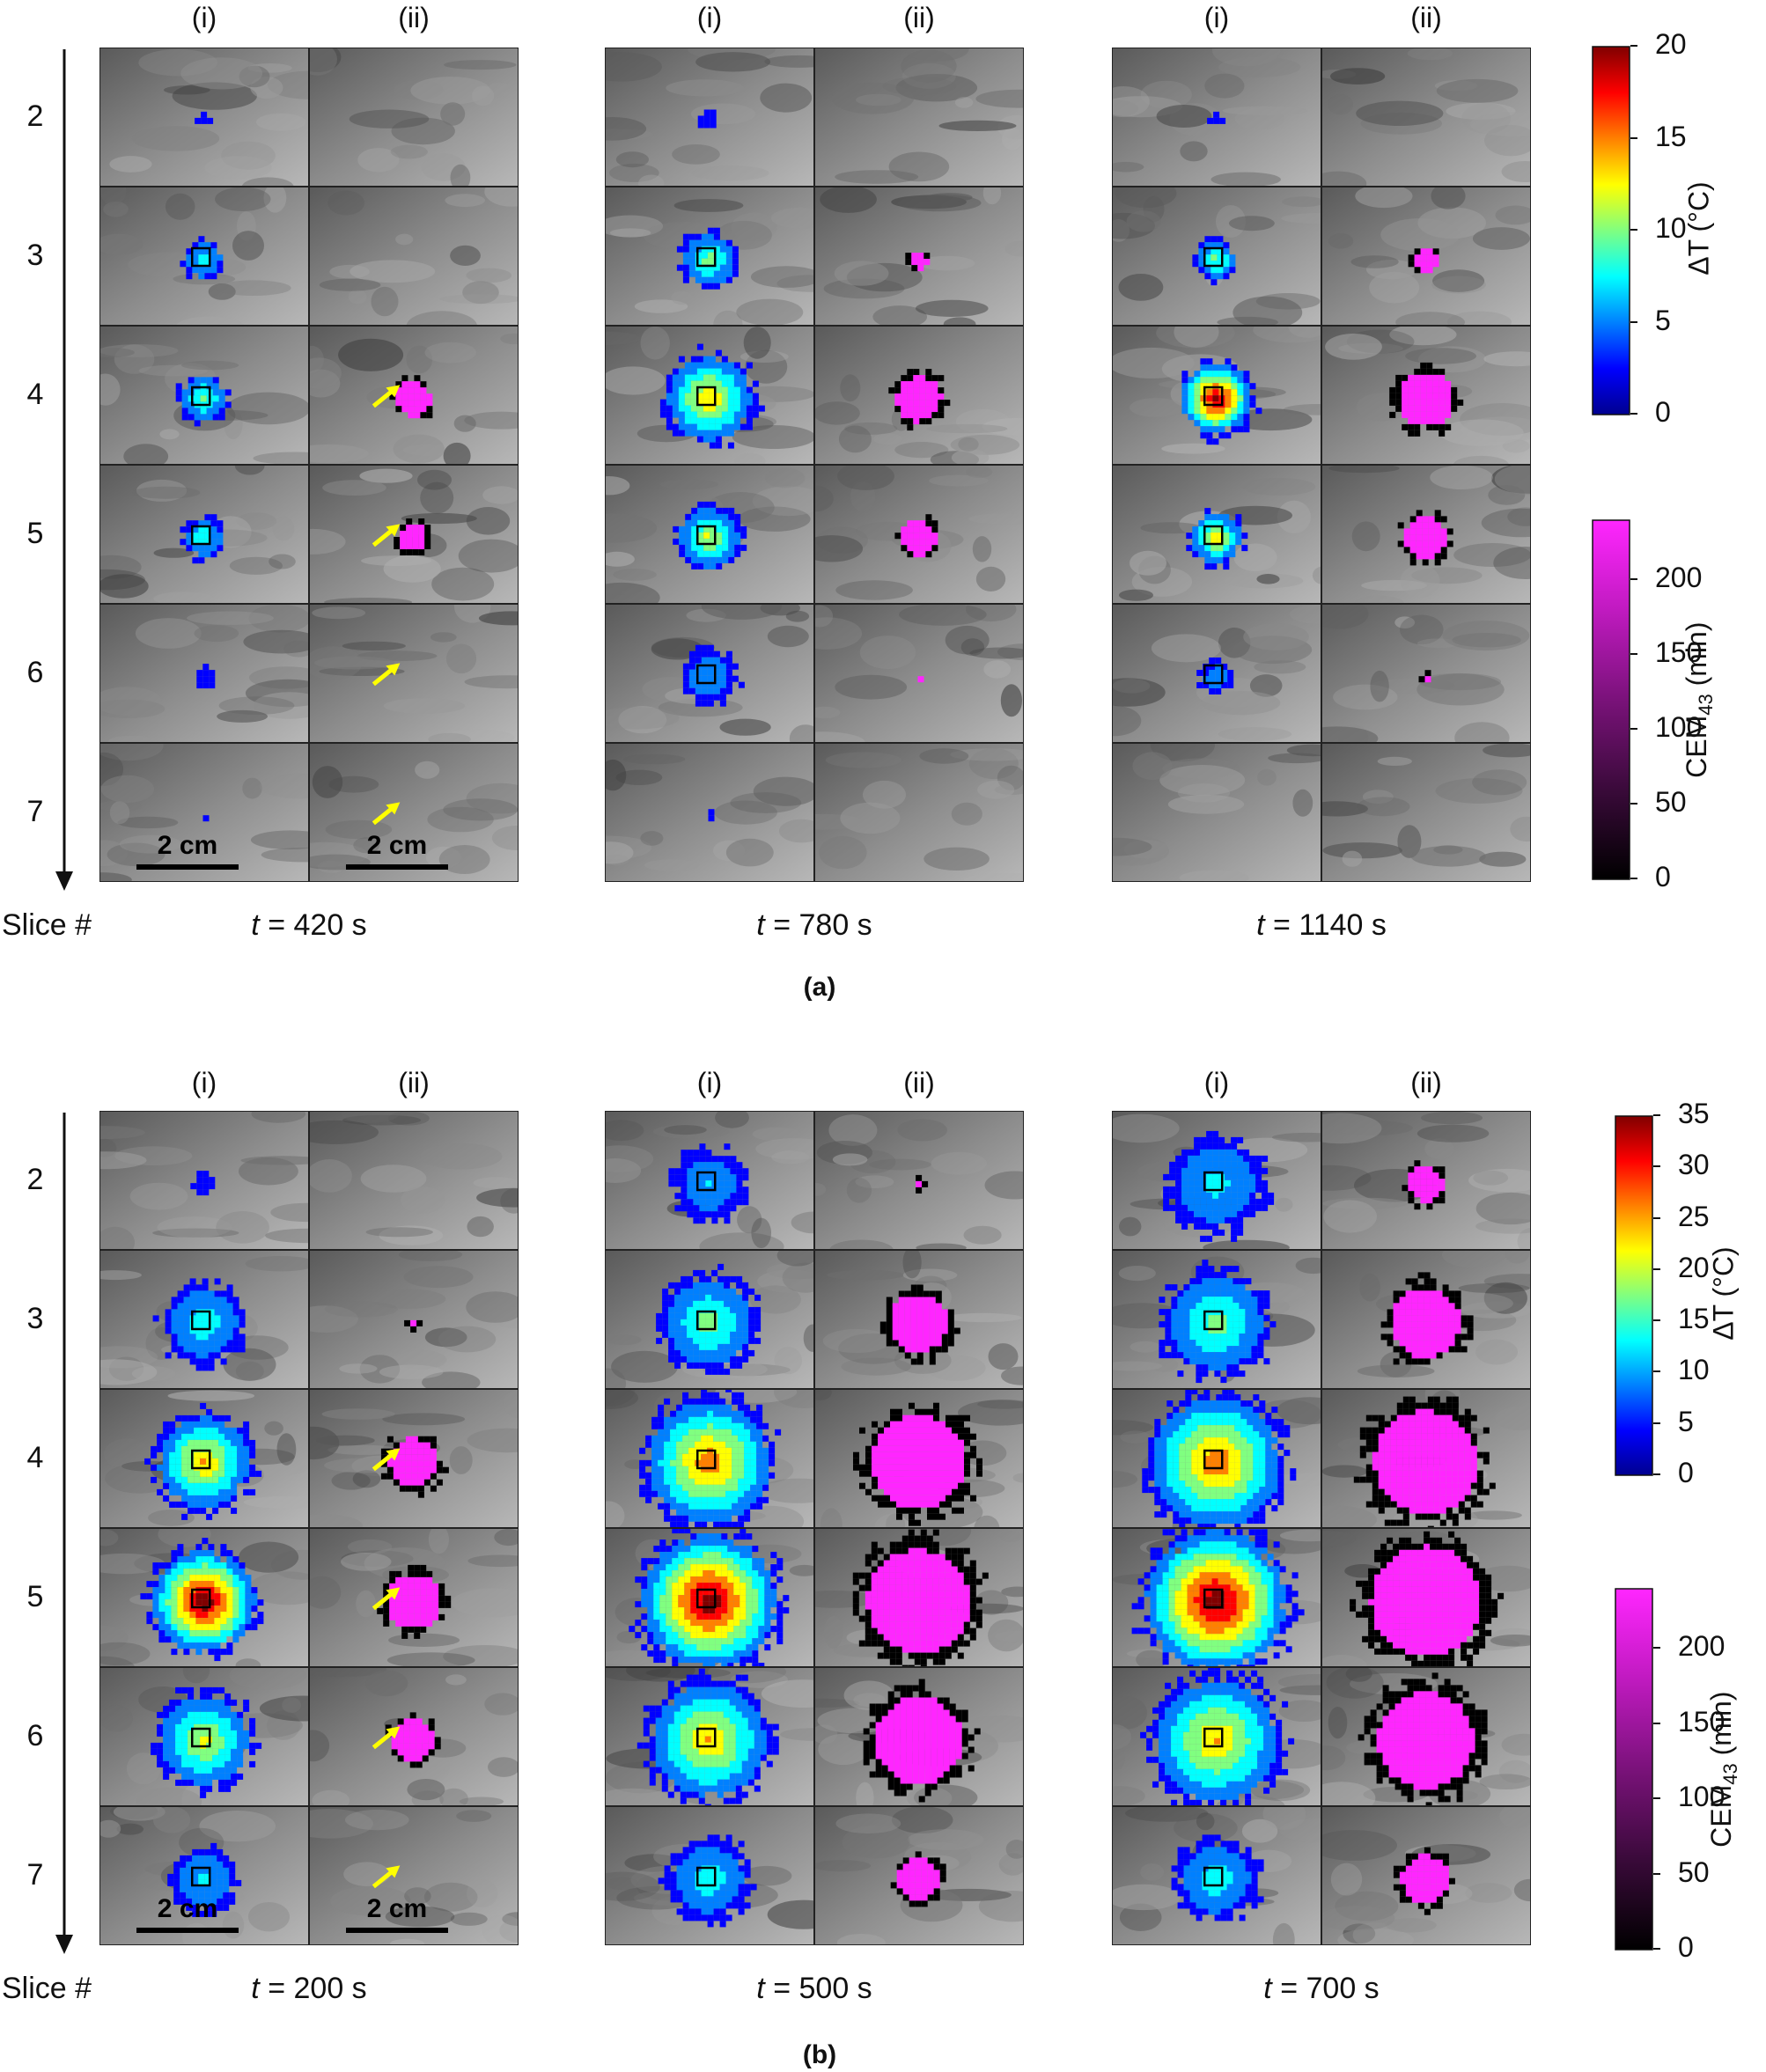 Image resolution: width=1766 pixels, height=2072 pixels. I want to click on colorbar-tick-label: 10, so click(1694, 1370).